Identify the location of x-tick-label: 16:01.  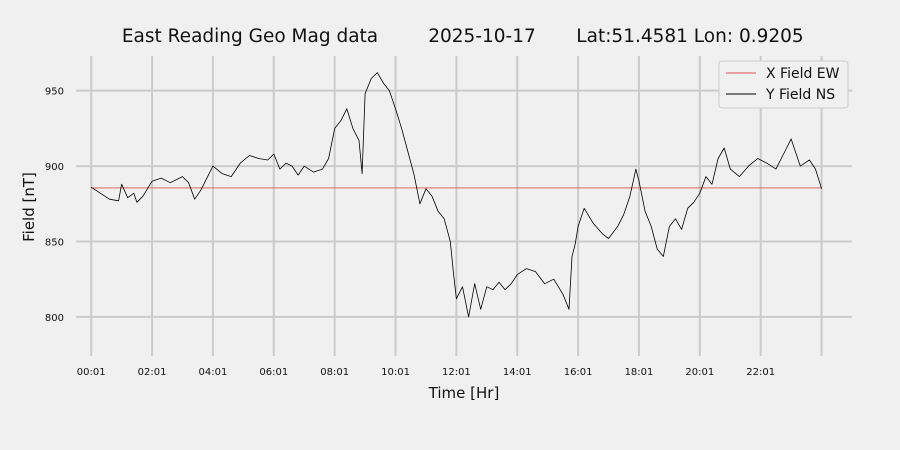
(578, 372).